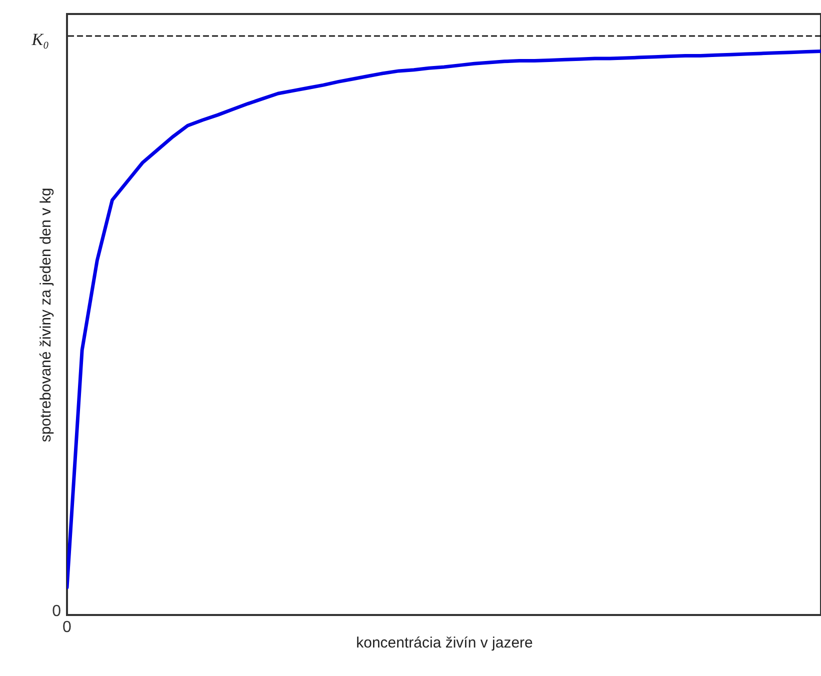 Image resolution: width=821 pixels, height=676 pixels. What do you see at coordinates (40, 39) in the screenshot?
I see `ref-line-label: K₀` at bounding box center [40, 39].